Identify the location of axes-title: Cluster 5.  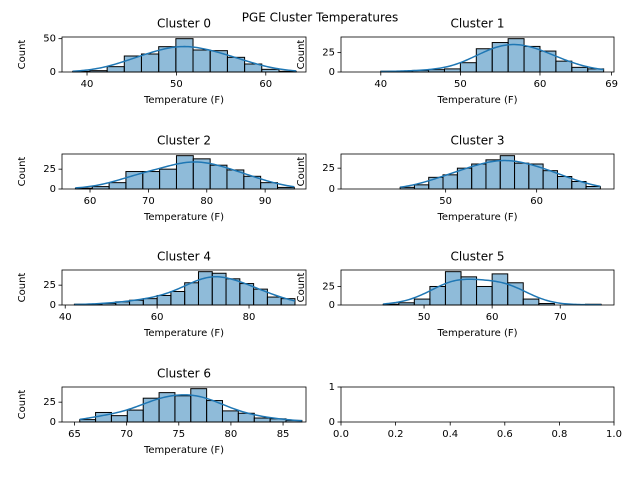
(477, 257).